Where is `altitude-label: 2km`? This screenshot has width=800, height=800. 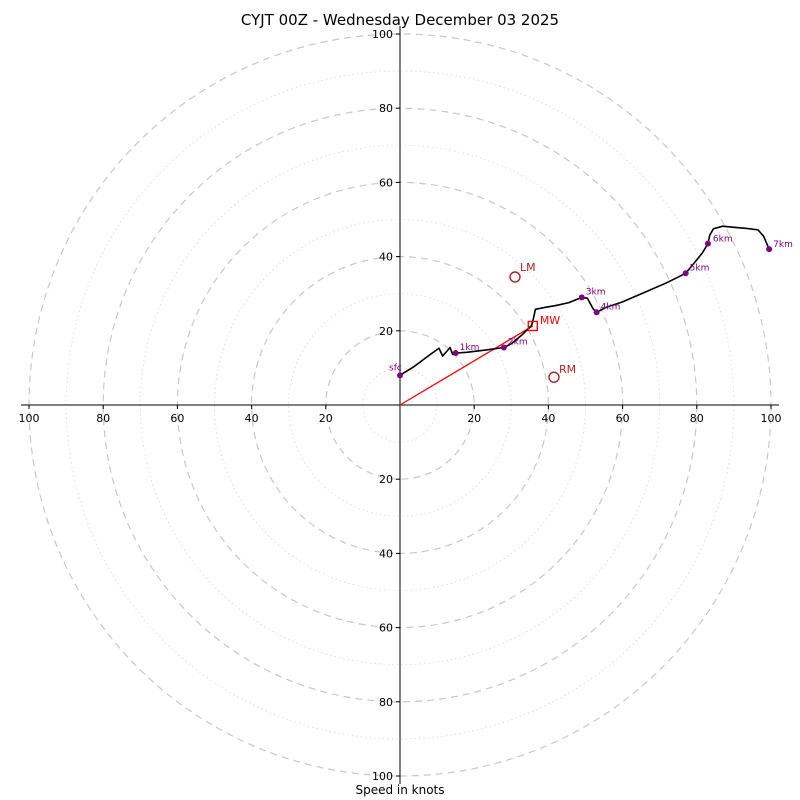 altitude-label: 2km is located at coordinates (518, 342).